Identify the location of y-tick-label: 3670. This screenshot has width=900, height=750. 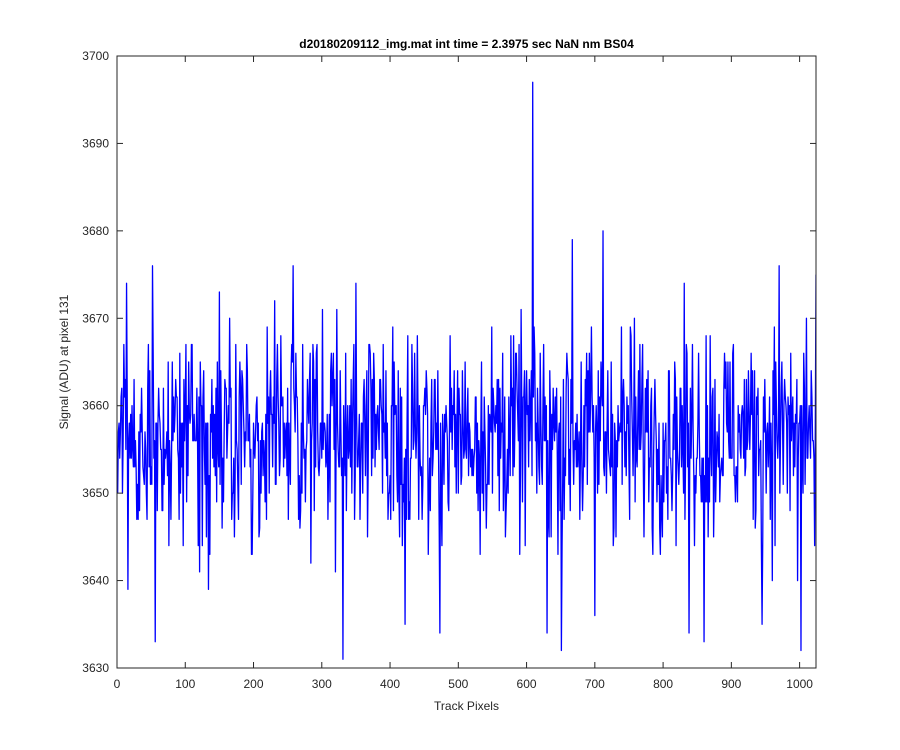
(95, 318).